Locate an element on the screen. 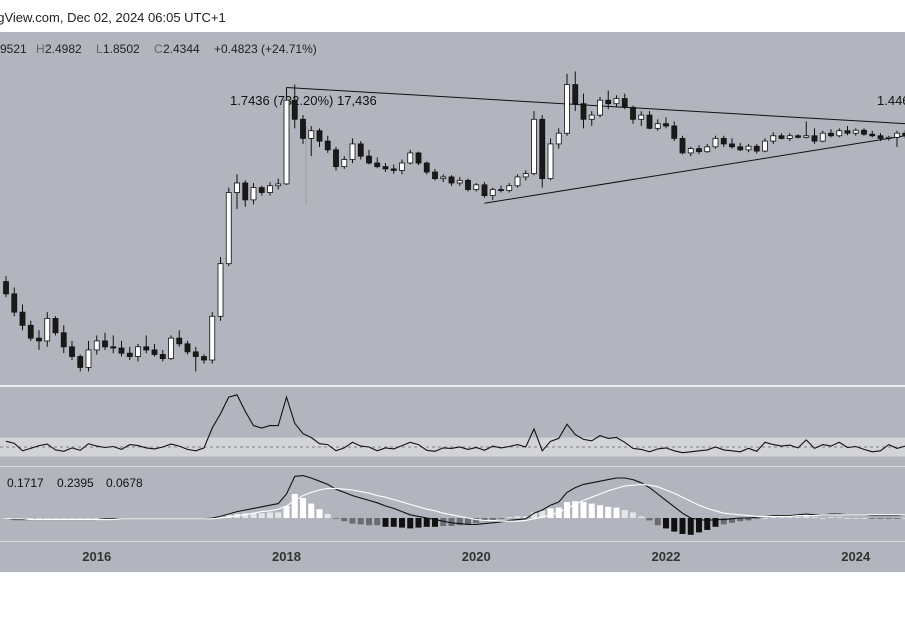 Image resolution: width=905 pixels, height=618 pixels. ohlc-low-label: L is located at coordinates (99, 49).